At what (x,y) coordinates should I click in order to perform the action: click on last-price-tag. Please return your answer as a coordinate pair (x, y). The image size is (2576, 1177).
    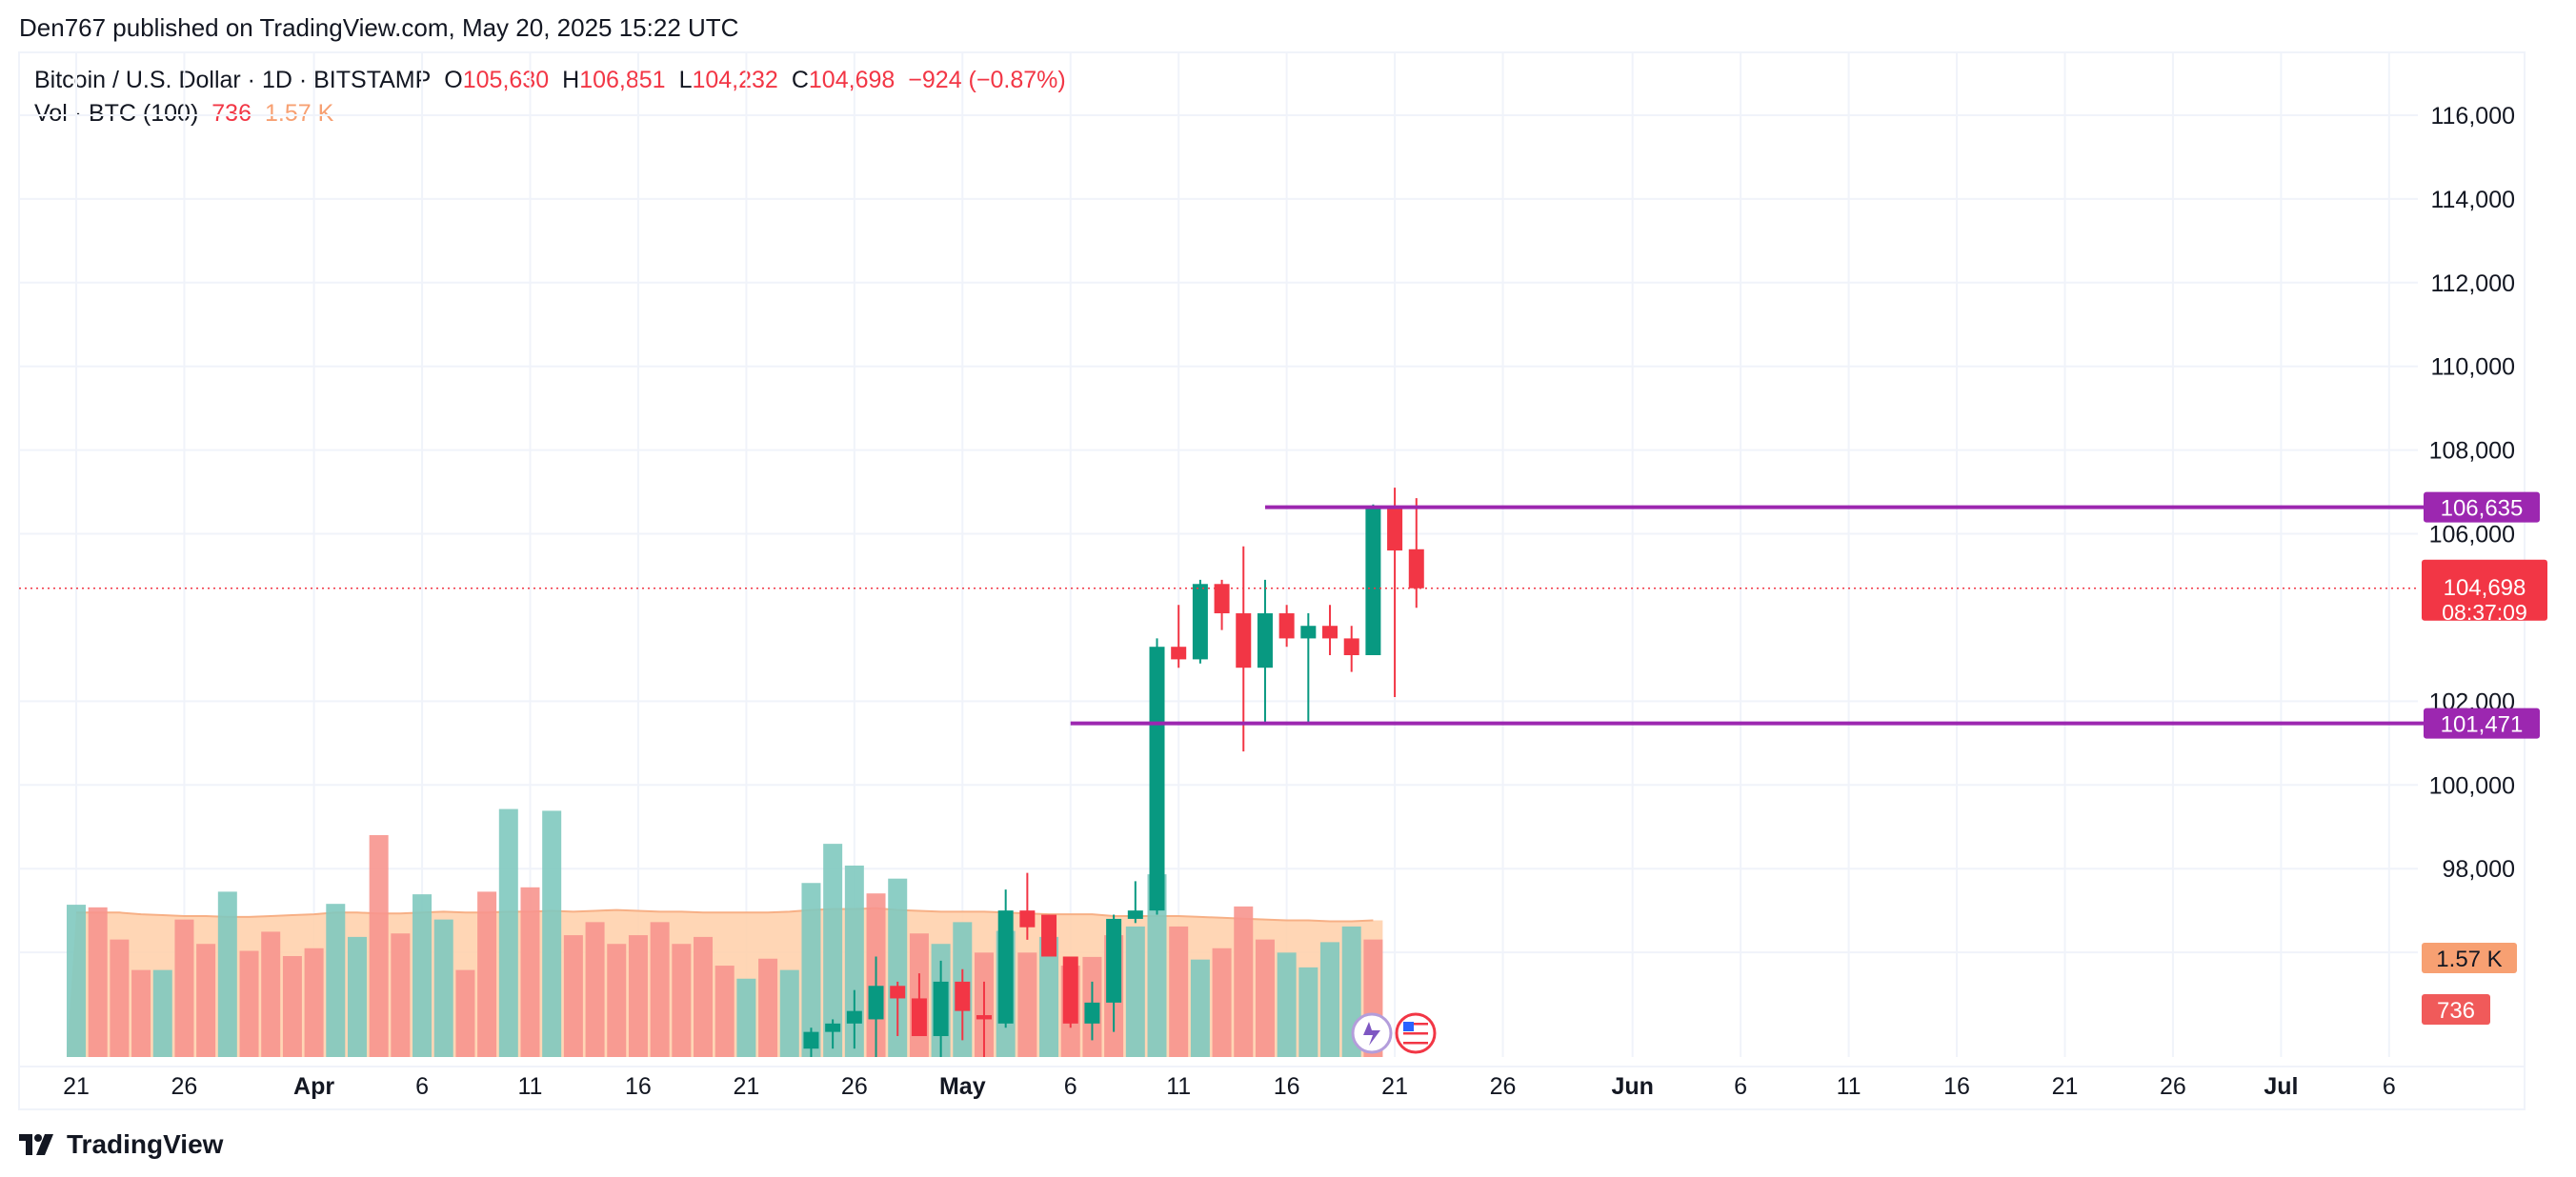
    Looking at the image, I should click on (2485, 590).